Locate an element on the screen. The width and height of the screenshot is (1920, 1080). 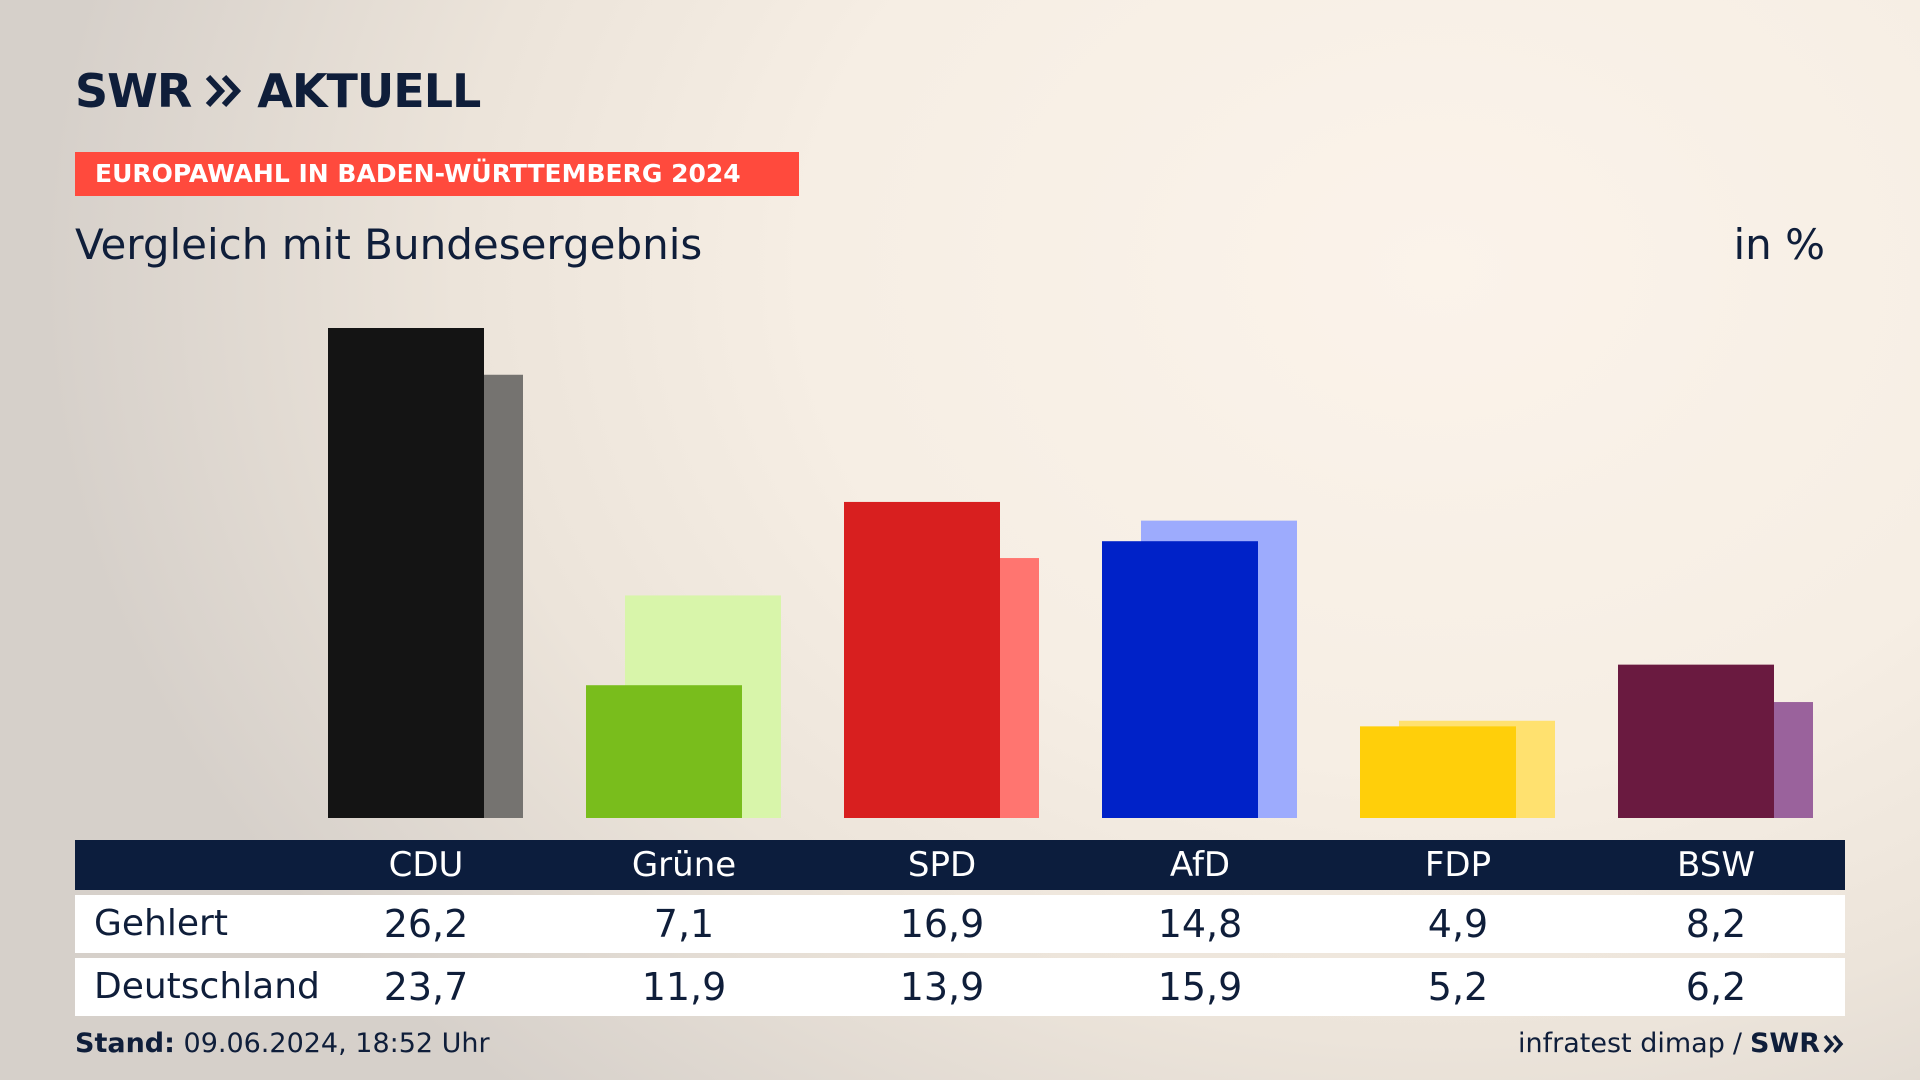
table-cell-gehlert-gruene: 7,1 is located at coordinates (684, 924).